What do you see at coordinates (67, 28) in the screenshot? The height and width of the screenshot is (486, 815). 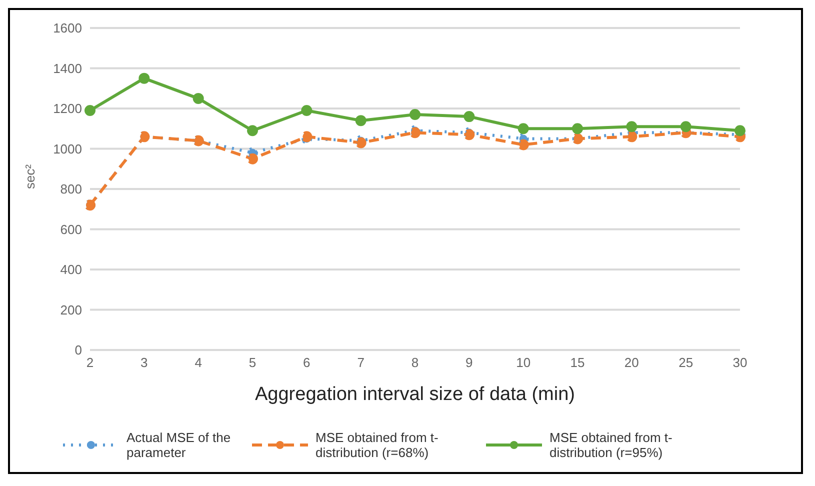 I see `y-tick-label: 1600` at bounding box center [67, 28].